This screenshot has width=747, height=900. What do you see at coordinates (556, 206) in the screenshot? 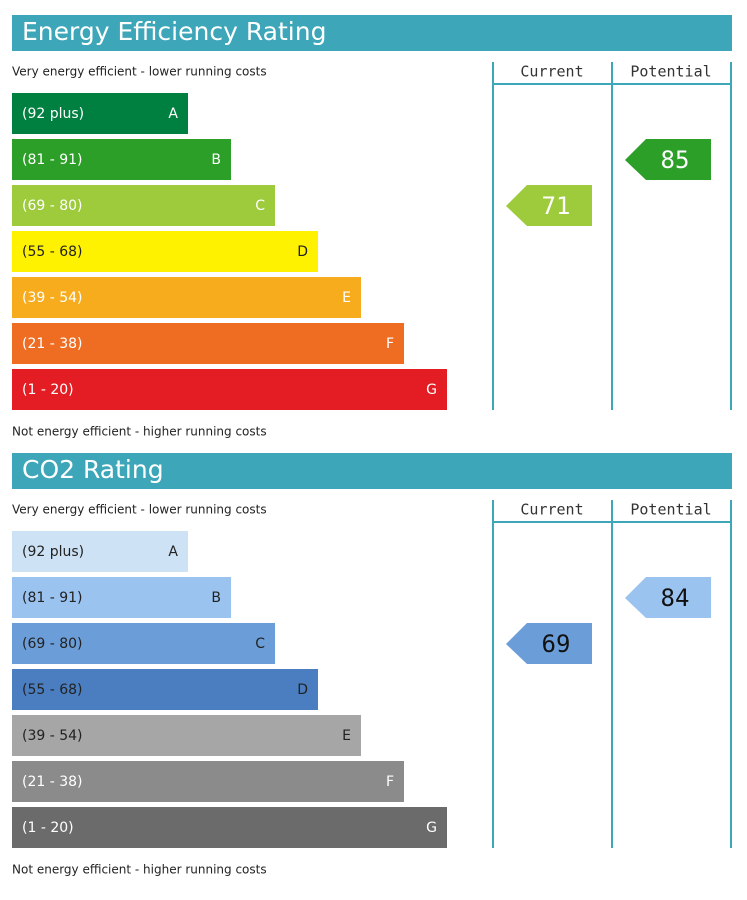
I see `rating-value: 71` at bounding box center [556, 206].